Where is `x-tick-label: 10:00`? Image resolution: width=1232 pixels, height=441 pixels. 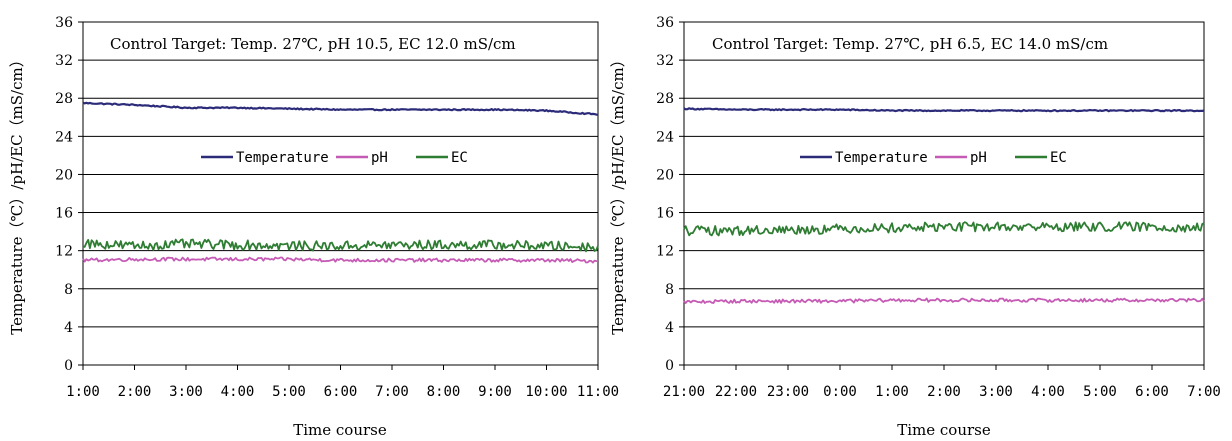 x-tick-label: 10:00 is located at coordinates (546, 392).